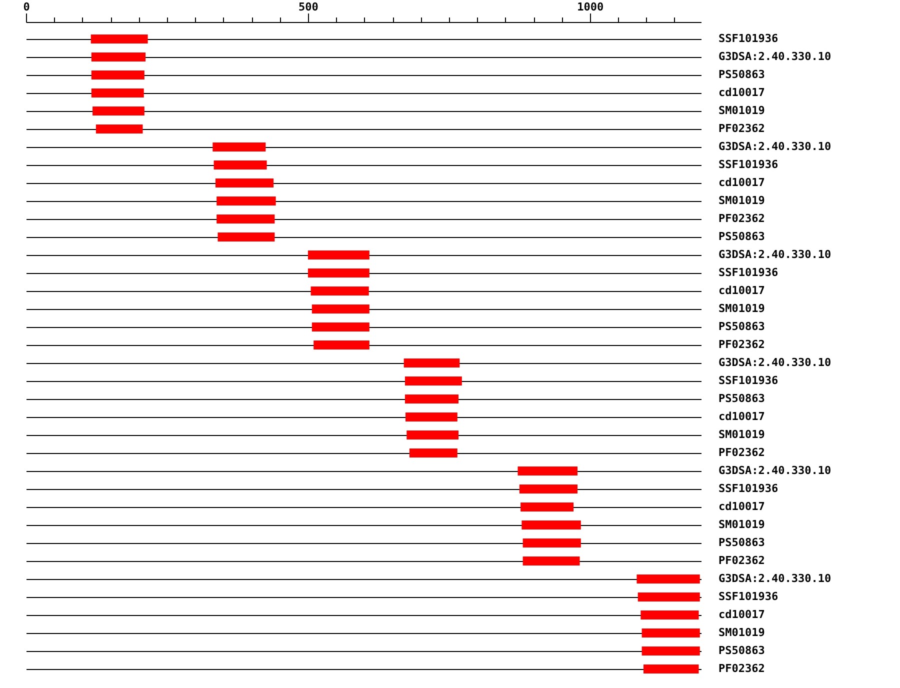 The width and height of the screenshot is (900, 688). Describe the element at coordinates (308, 7) in the screenshot. I see `x-tick-label: 500` at that location.